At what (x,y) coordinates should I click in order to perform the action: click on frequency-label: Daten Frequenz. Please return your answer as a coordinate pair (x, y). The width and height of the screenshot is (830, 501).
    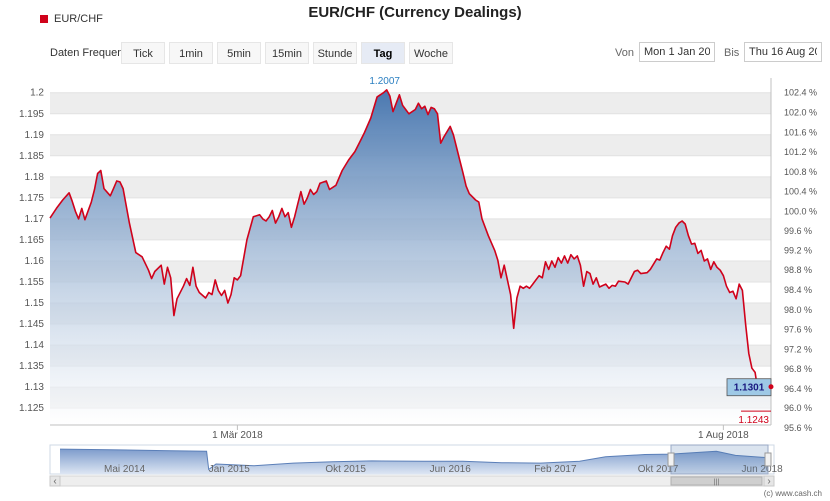
    Looking at the image, I should click on (89, 53).